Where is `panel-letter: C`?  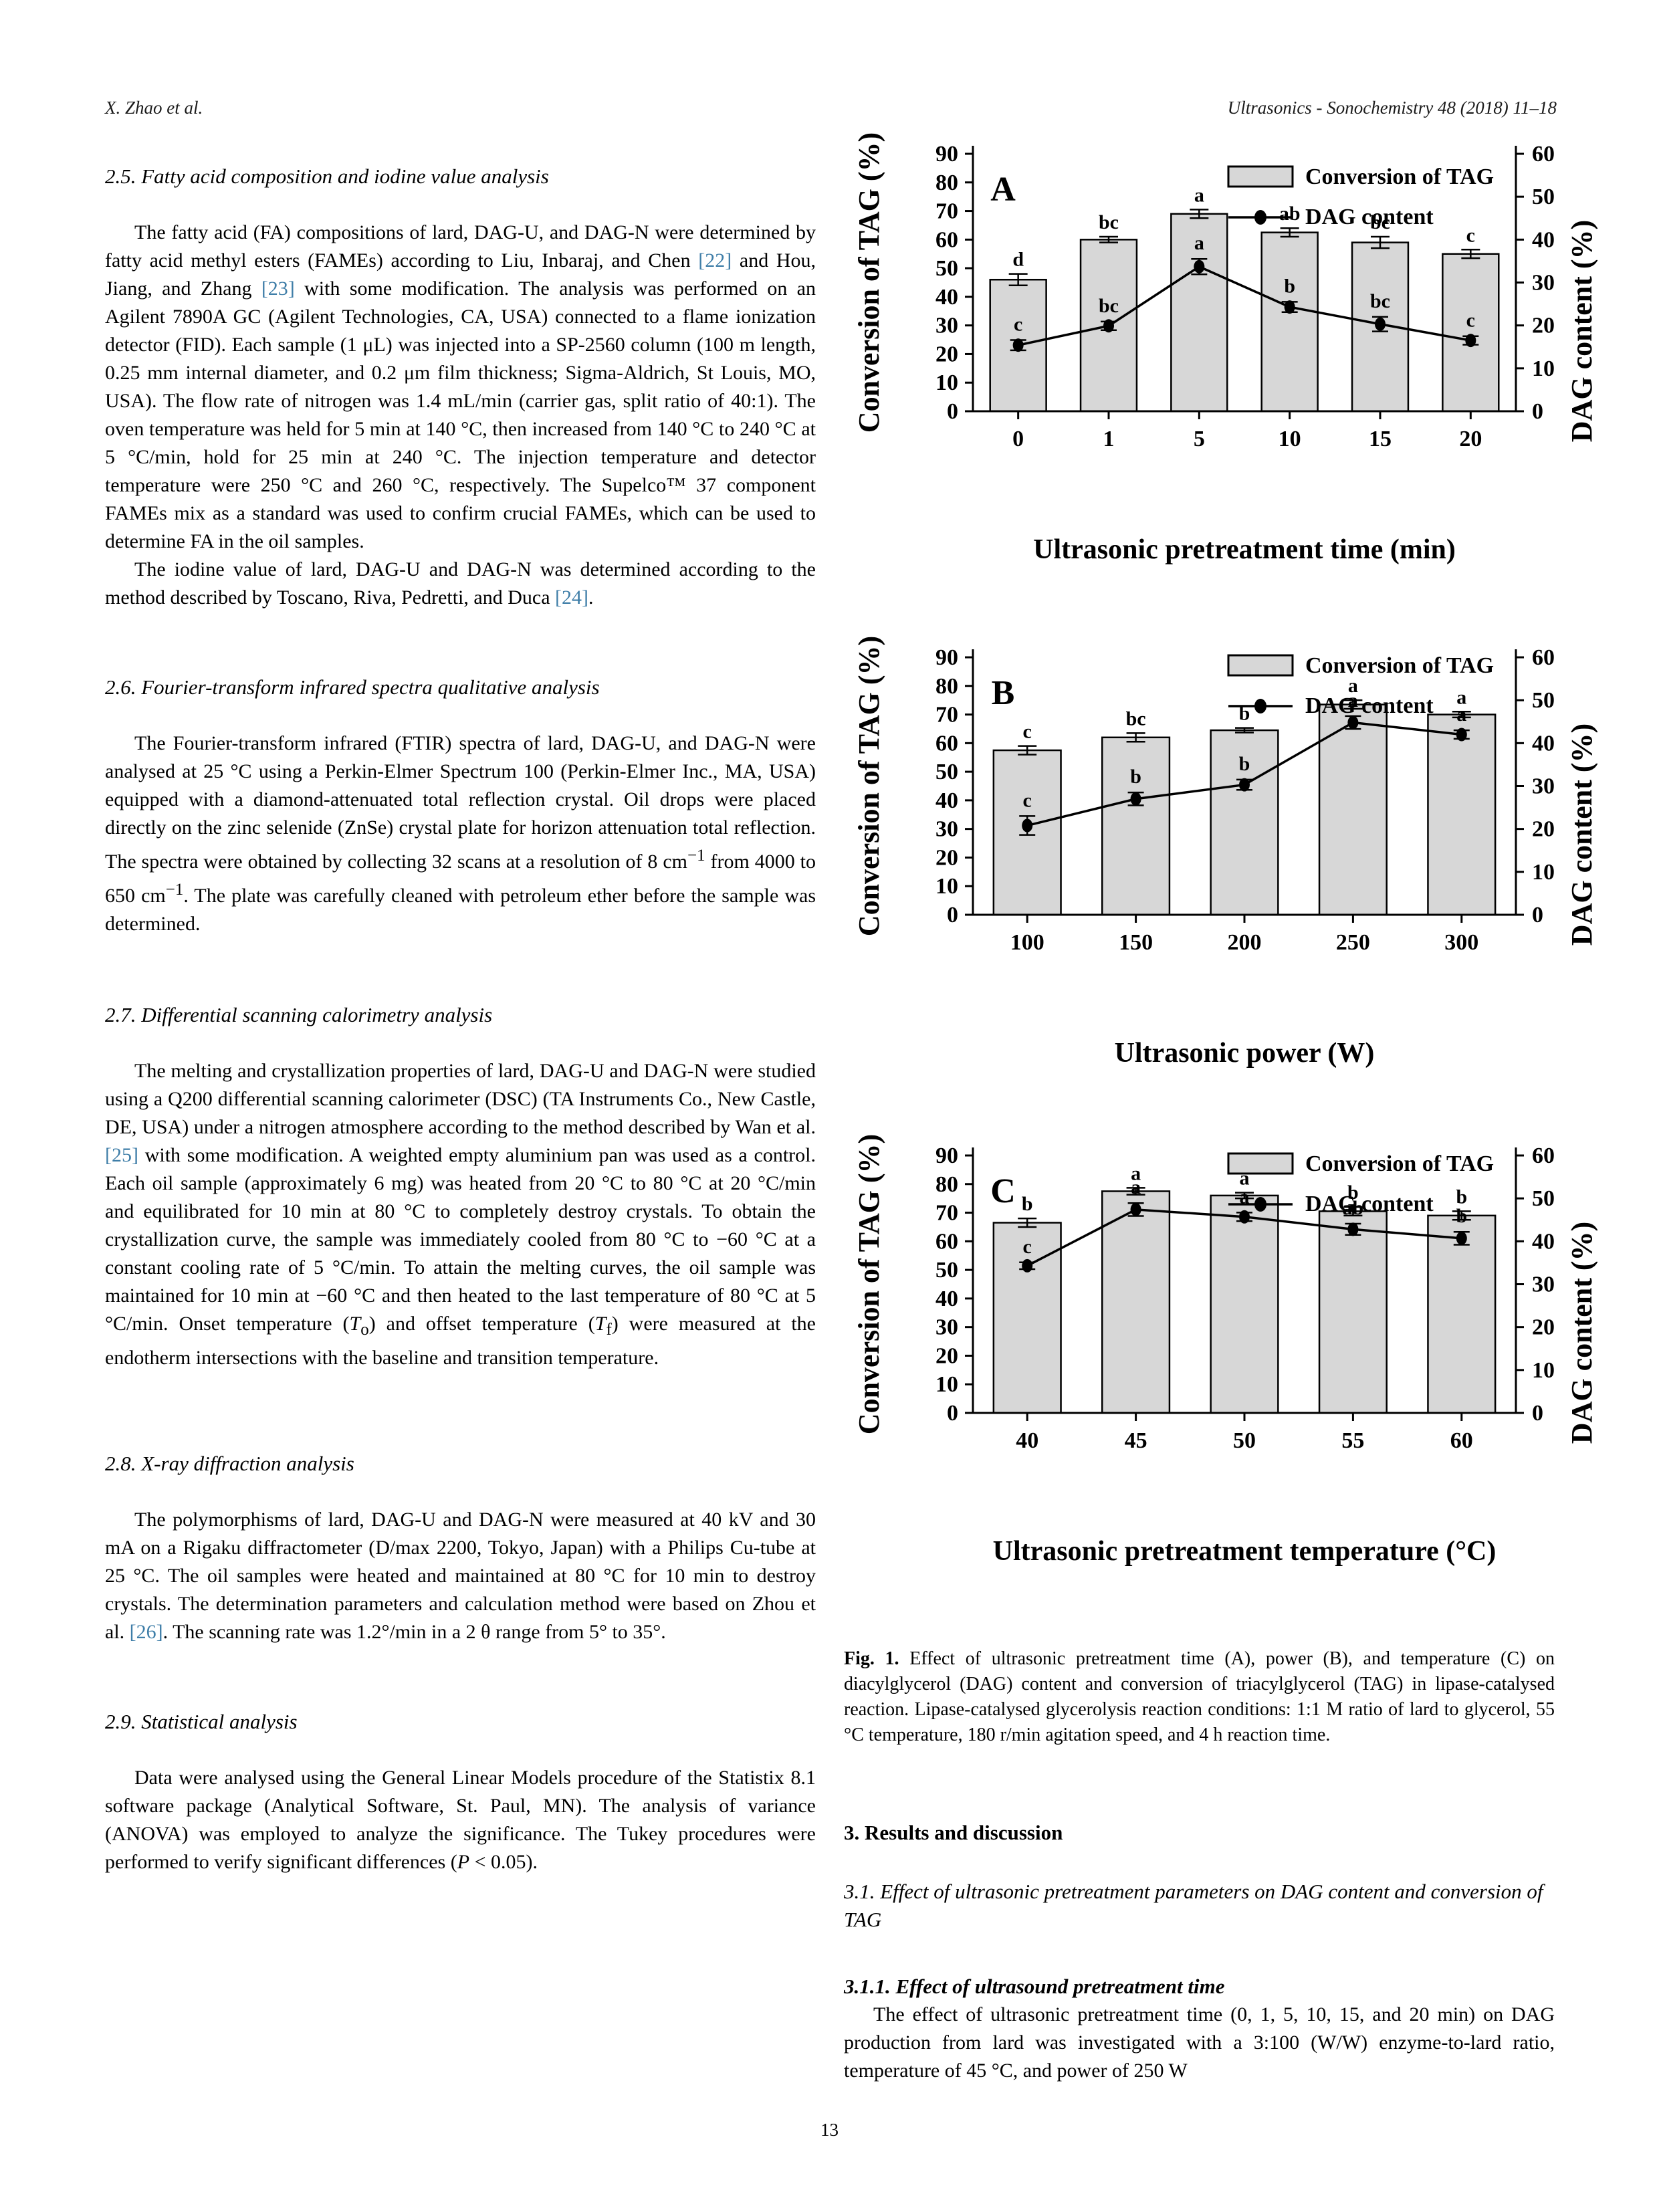
panel-letter: C is located at coordinates (1003, 1191).